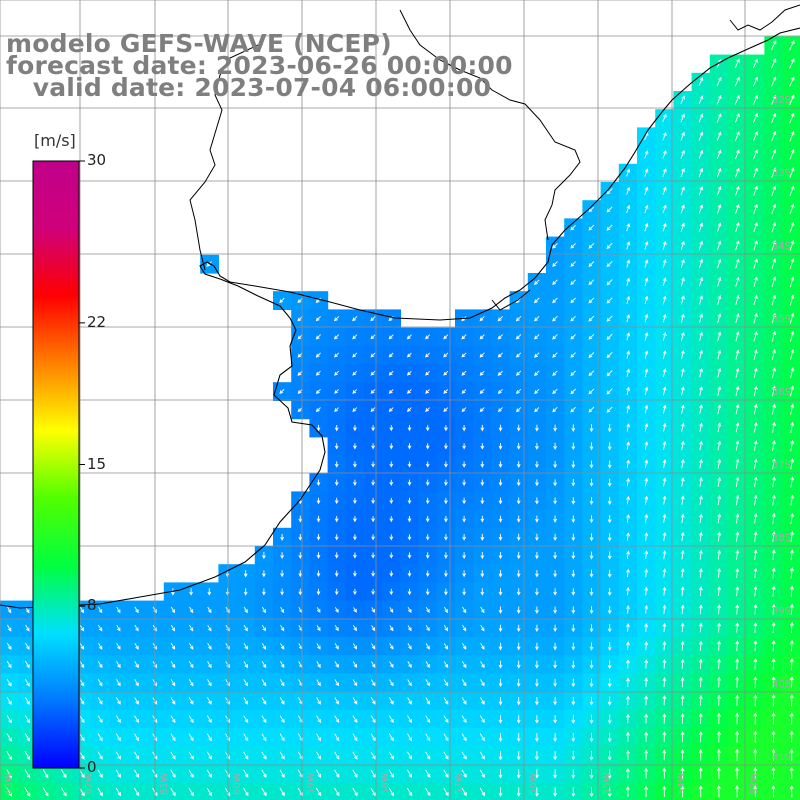 This screenshot has width=800, height=800. I want to click on latitude-label: 36S, so click(781, 392).